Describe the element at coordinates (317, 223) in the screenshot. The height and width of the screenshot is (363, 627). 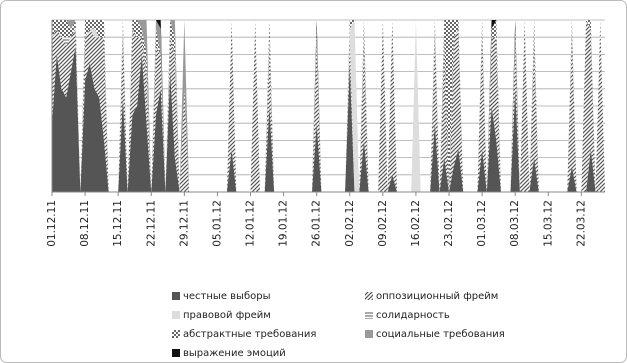
I see `x-tick-label: 26.01.12` at that location.